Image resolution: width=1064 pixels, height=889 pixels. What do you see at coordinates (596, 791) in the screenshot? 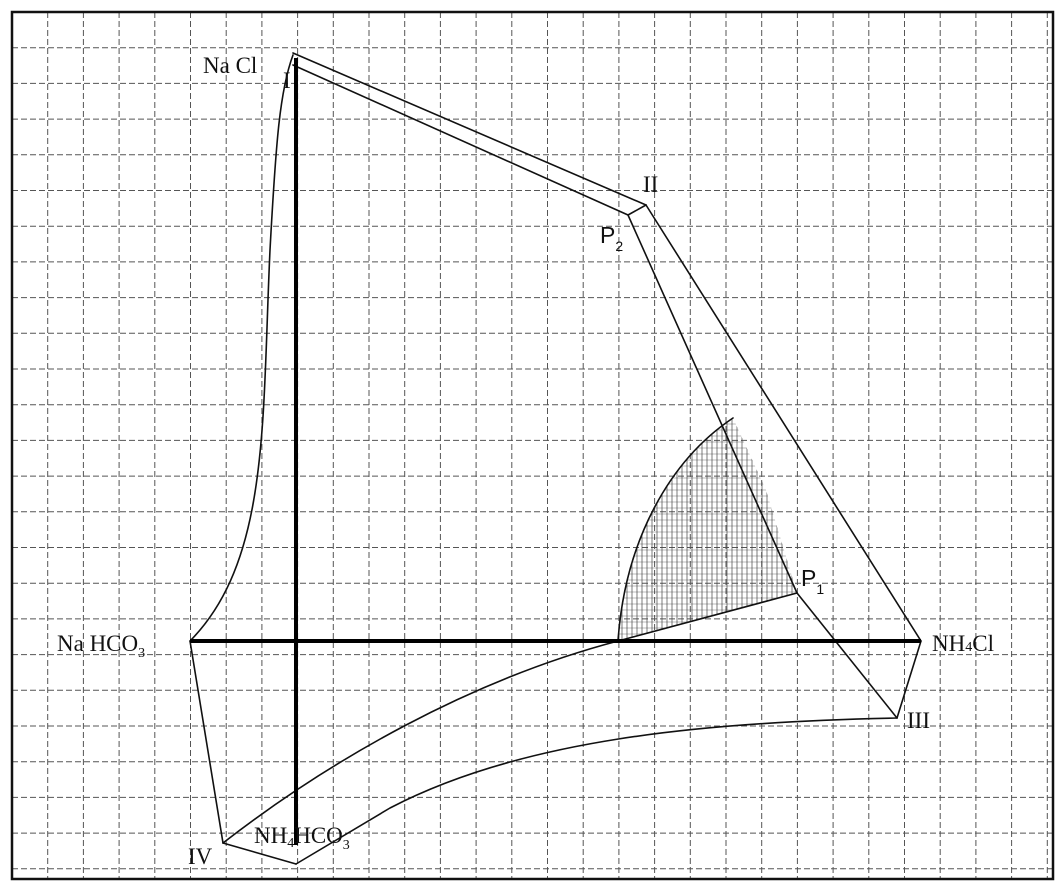
I see `edge-III-to-nh4hco3-curve` at bounding box center [596, 791].